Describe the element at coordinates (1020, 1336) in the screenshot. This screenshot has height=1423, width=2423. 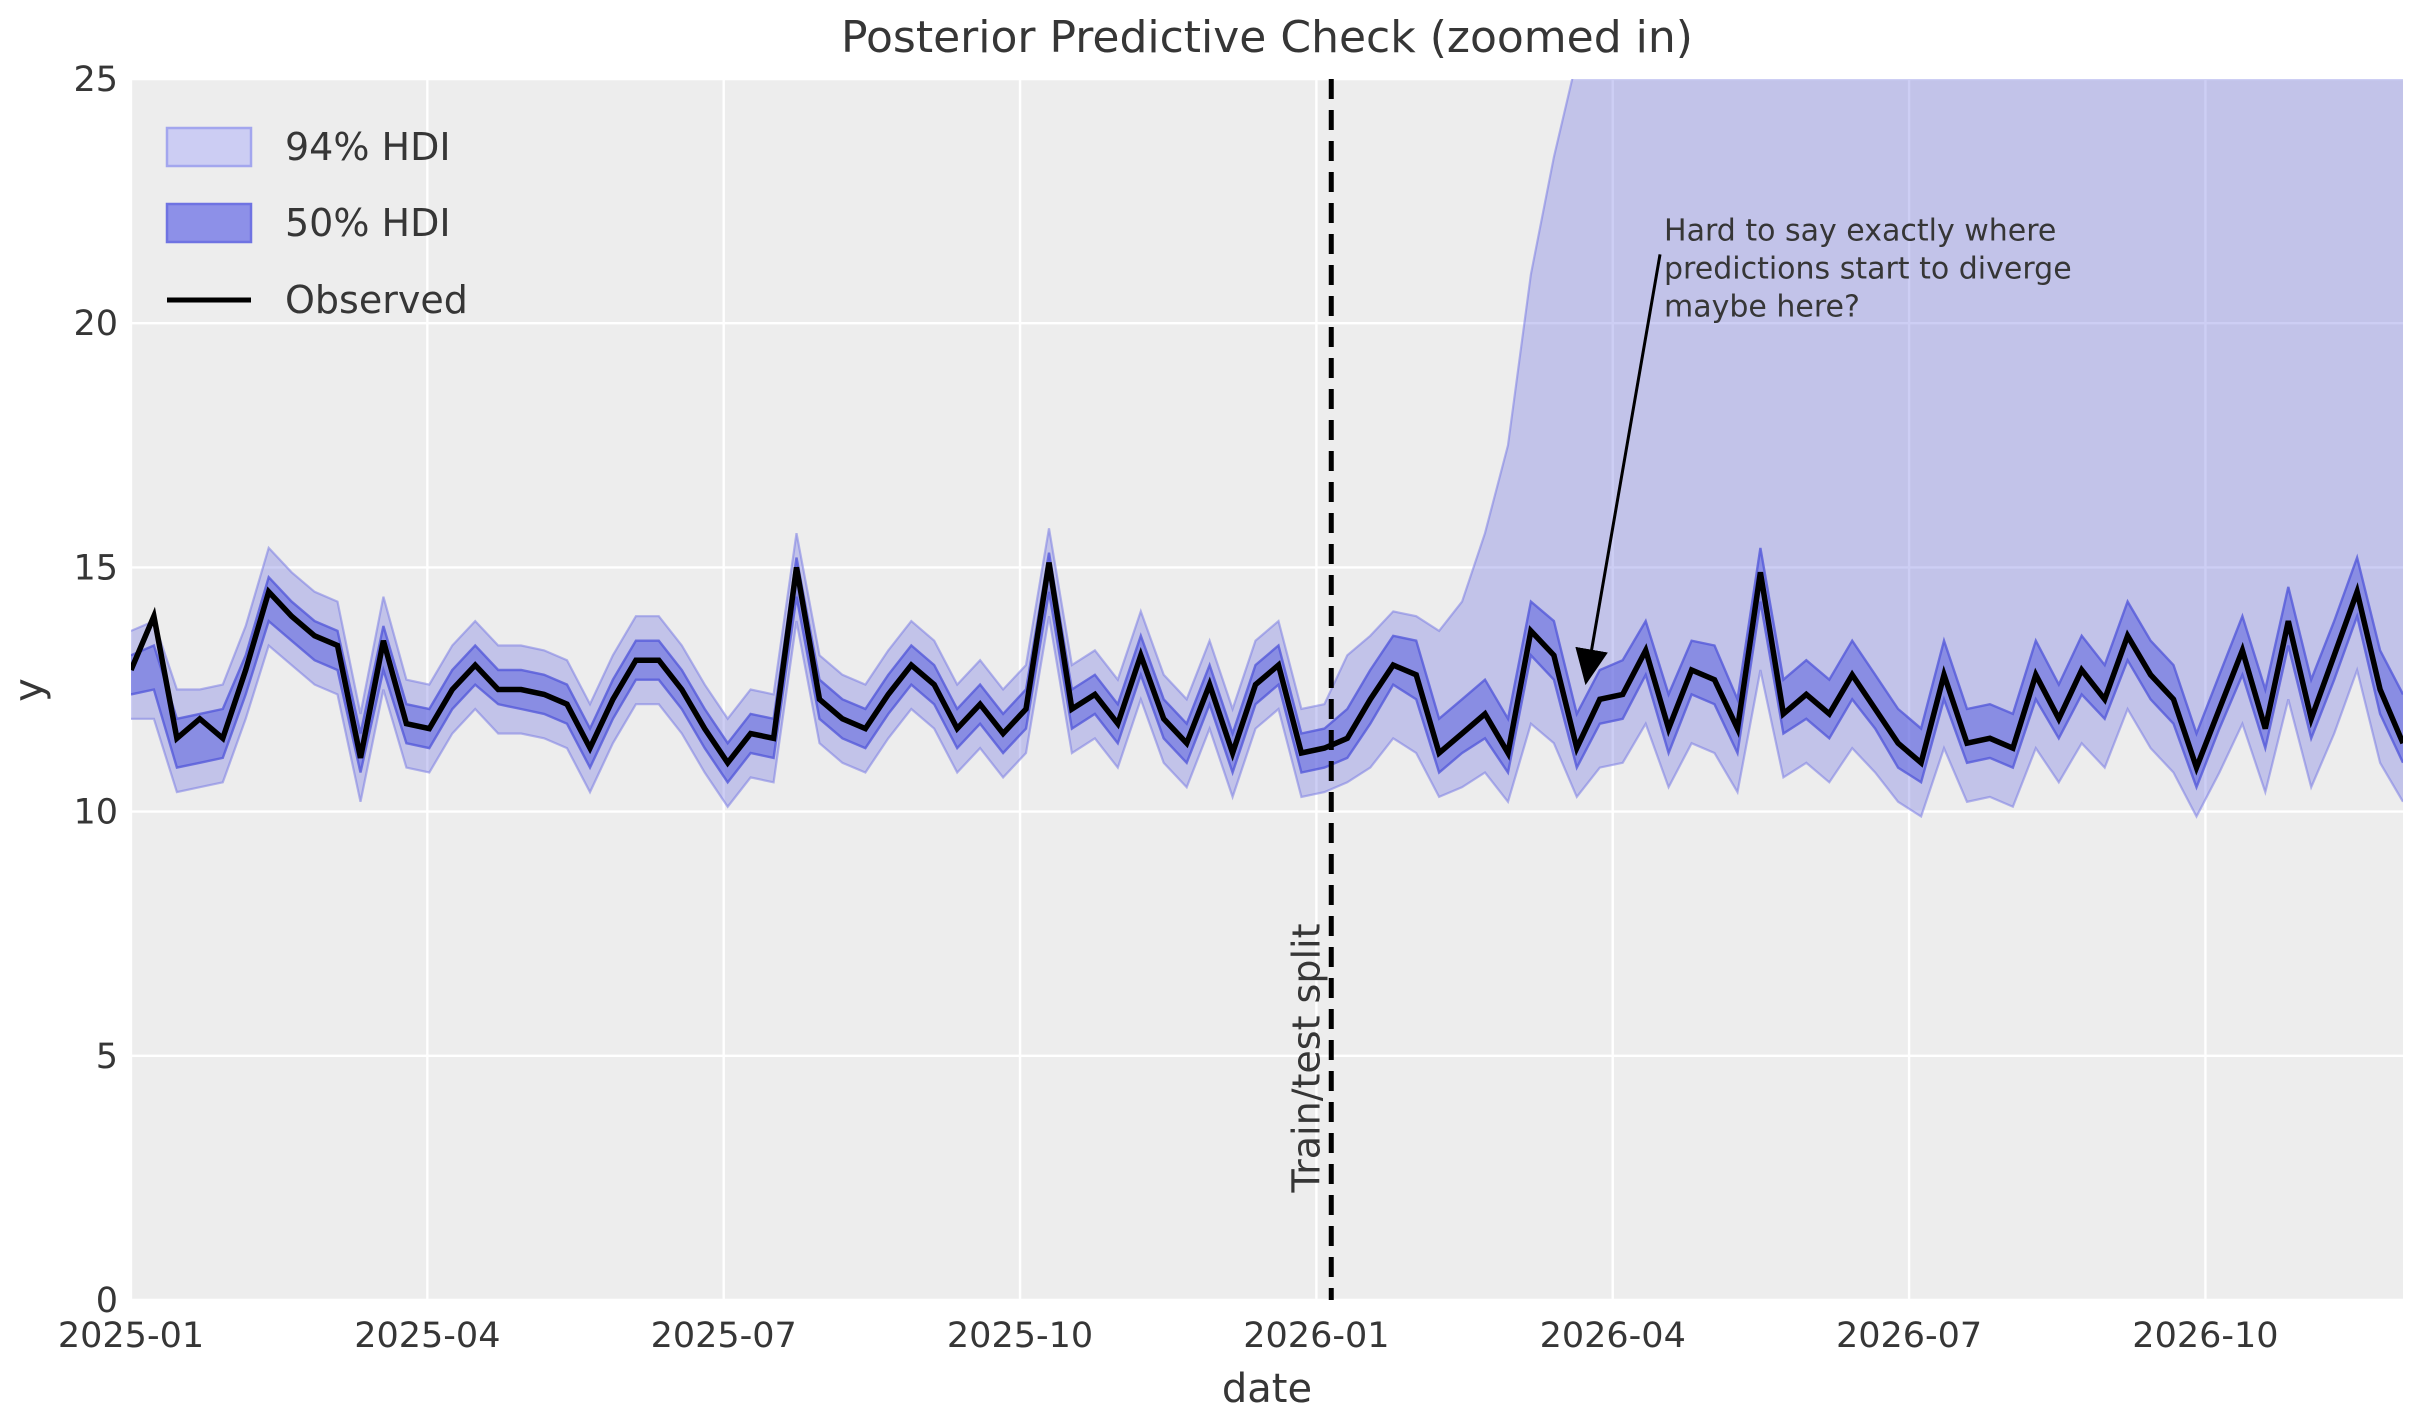
I see `x-tick-label: 2025-10` at that location.